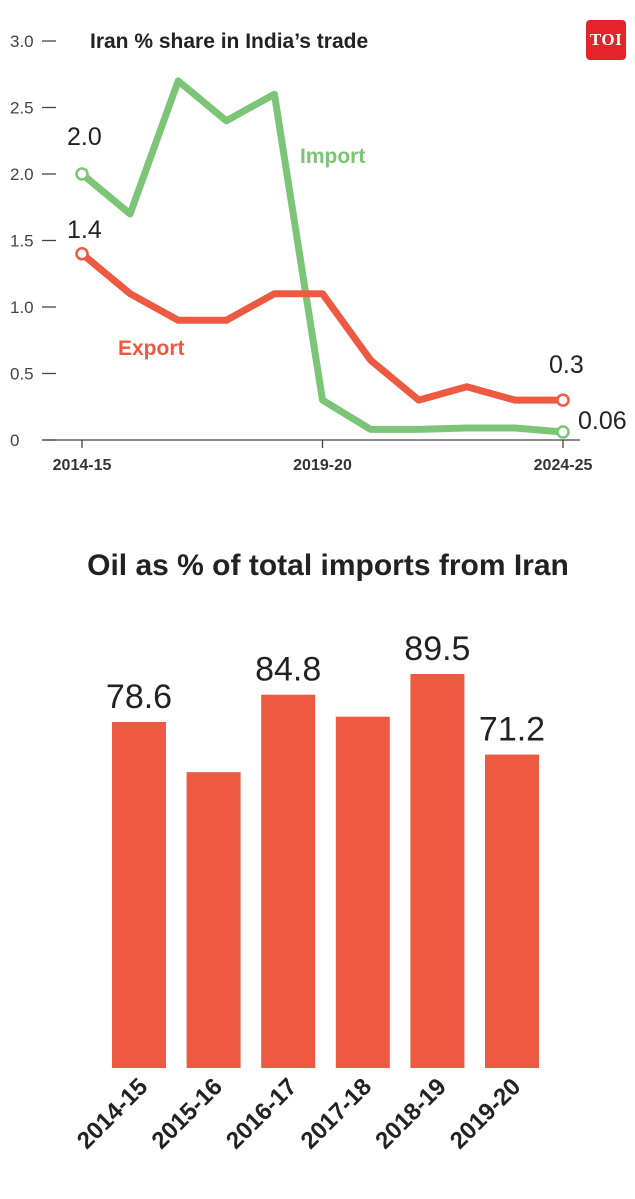 The height and width of the screenshot is (1199, 635). I want to click on x-tick-label: 2019-20, so click(322, 465).